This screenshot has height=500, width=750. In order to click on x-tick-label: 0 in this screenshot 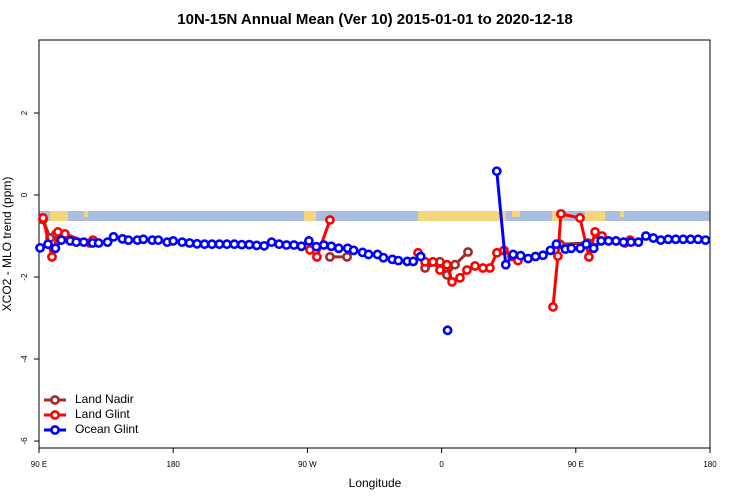, I will do `click(441, 464)`.